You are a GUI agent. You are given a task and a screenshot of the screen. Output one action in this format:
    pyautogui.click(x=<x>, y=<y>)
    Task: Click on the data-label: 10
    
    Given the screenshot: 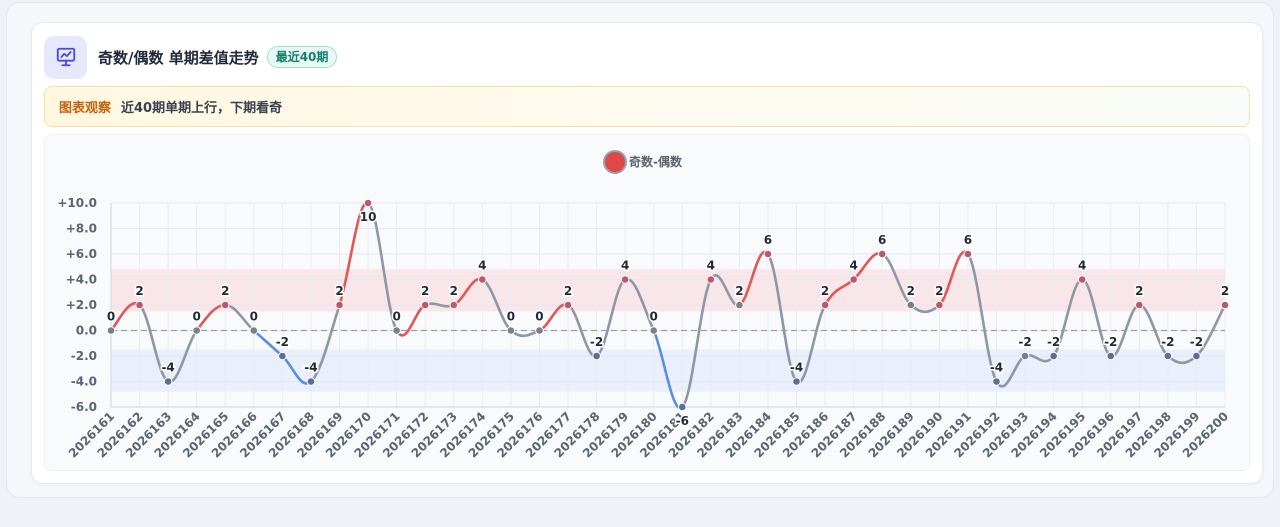 What is the action you would take?
    pyautogui.click(x=368, y=217)
    